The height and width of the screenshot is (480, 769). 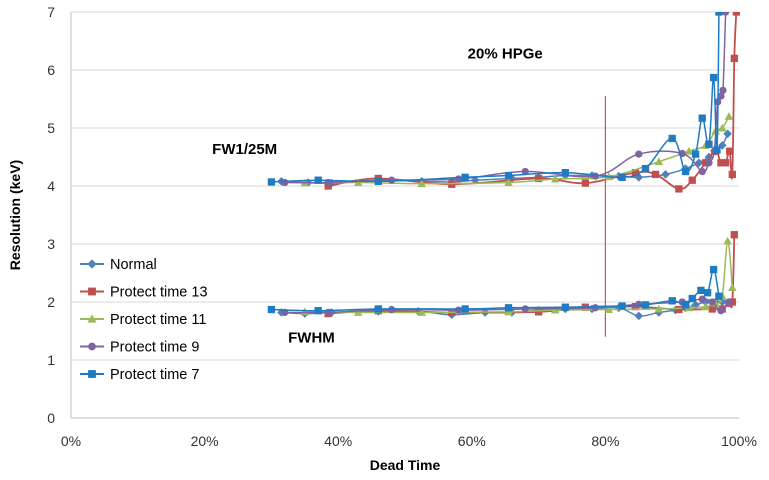 What do you see at coordinates (92, 318) in the screenshot?
I see `legend-marker` at bounding box center [92, 318].